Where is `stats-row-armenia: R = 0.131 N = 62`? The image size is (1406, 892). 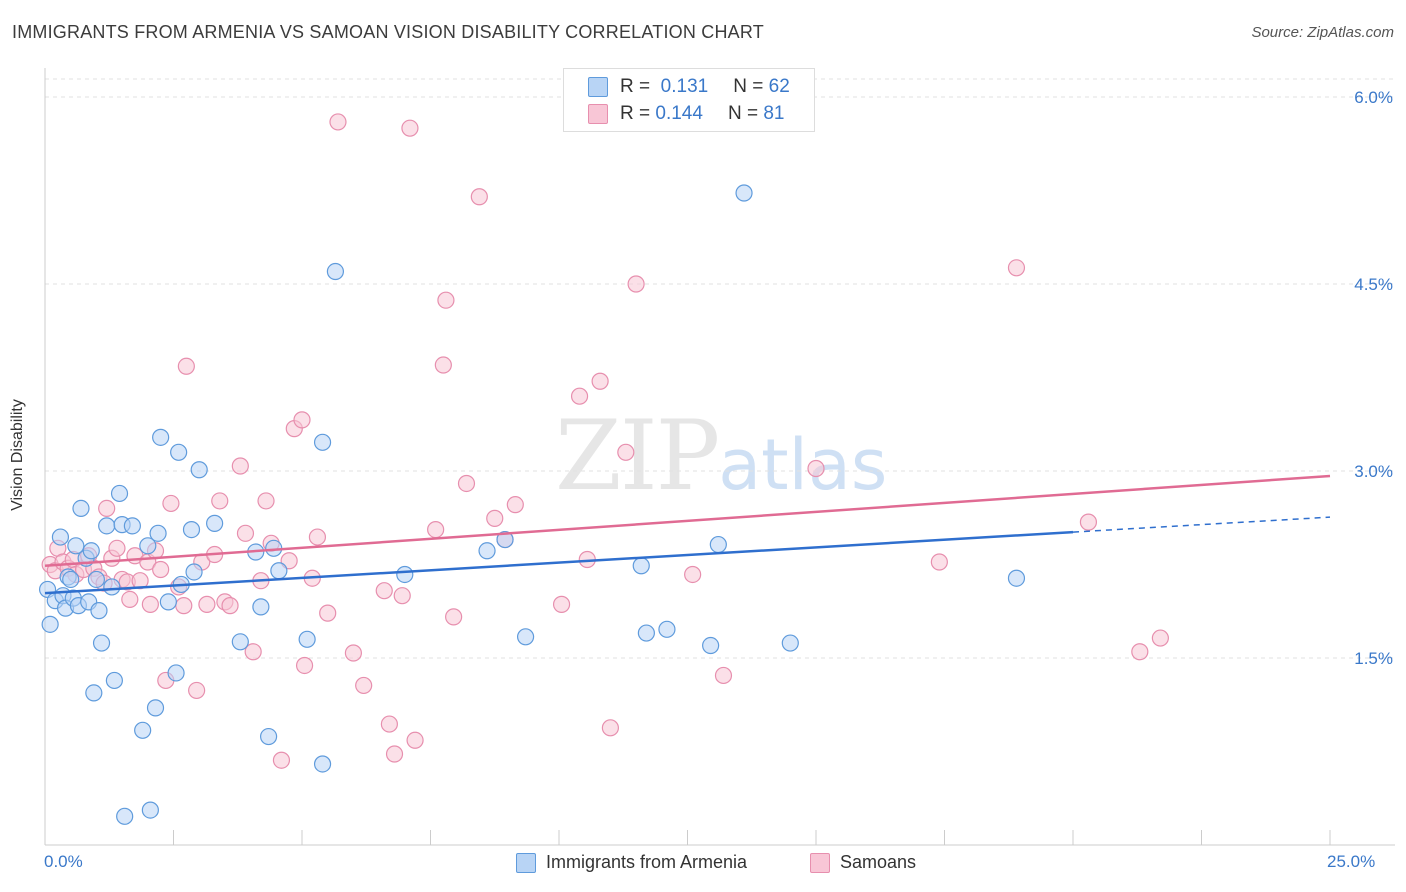 stats-row-armenia: R = 0.131 N = 62 is located at coordinates (689, 87).